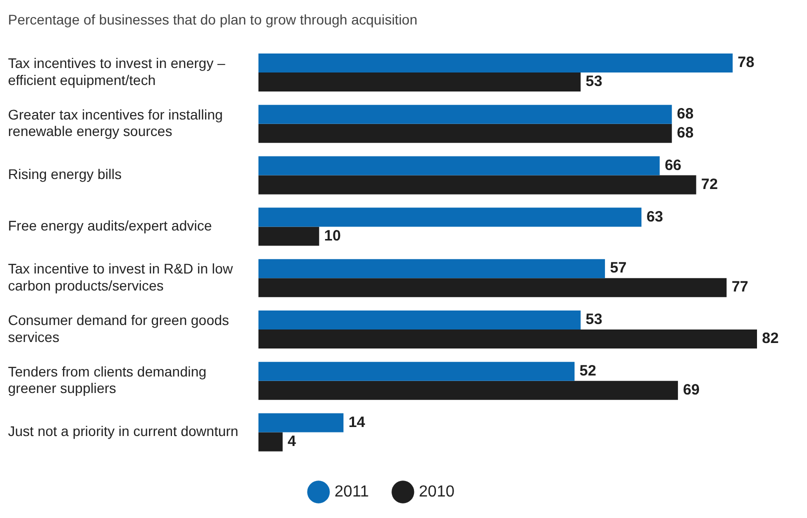  Describe the element at coordinates (117, 71) in the screenshot. I see `y-tick-label: Tax incentives to invest in energy – efficient equipment/tech` at that location.